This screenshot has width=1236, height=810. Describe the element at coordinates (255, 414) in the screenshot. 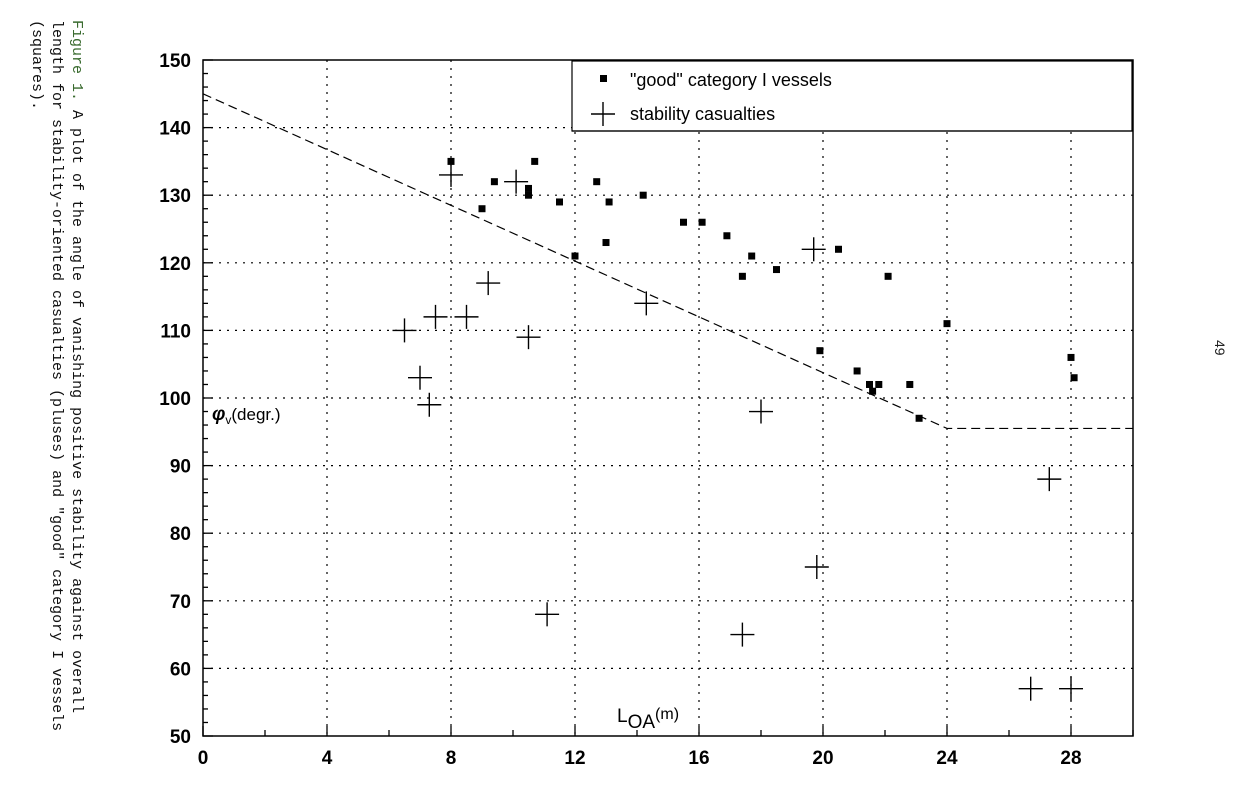

I see `y-axis-unit: (degr.)` at that location.